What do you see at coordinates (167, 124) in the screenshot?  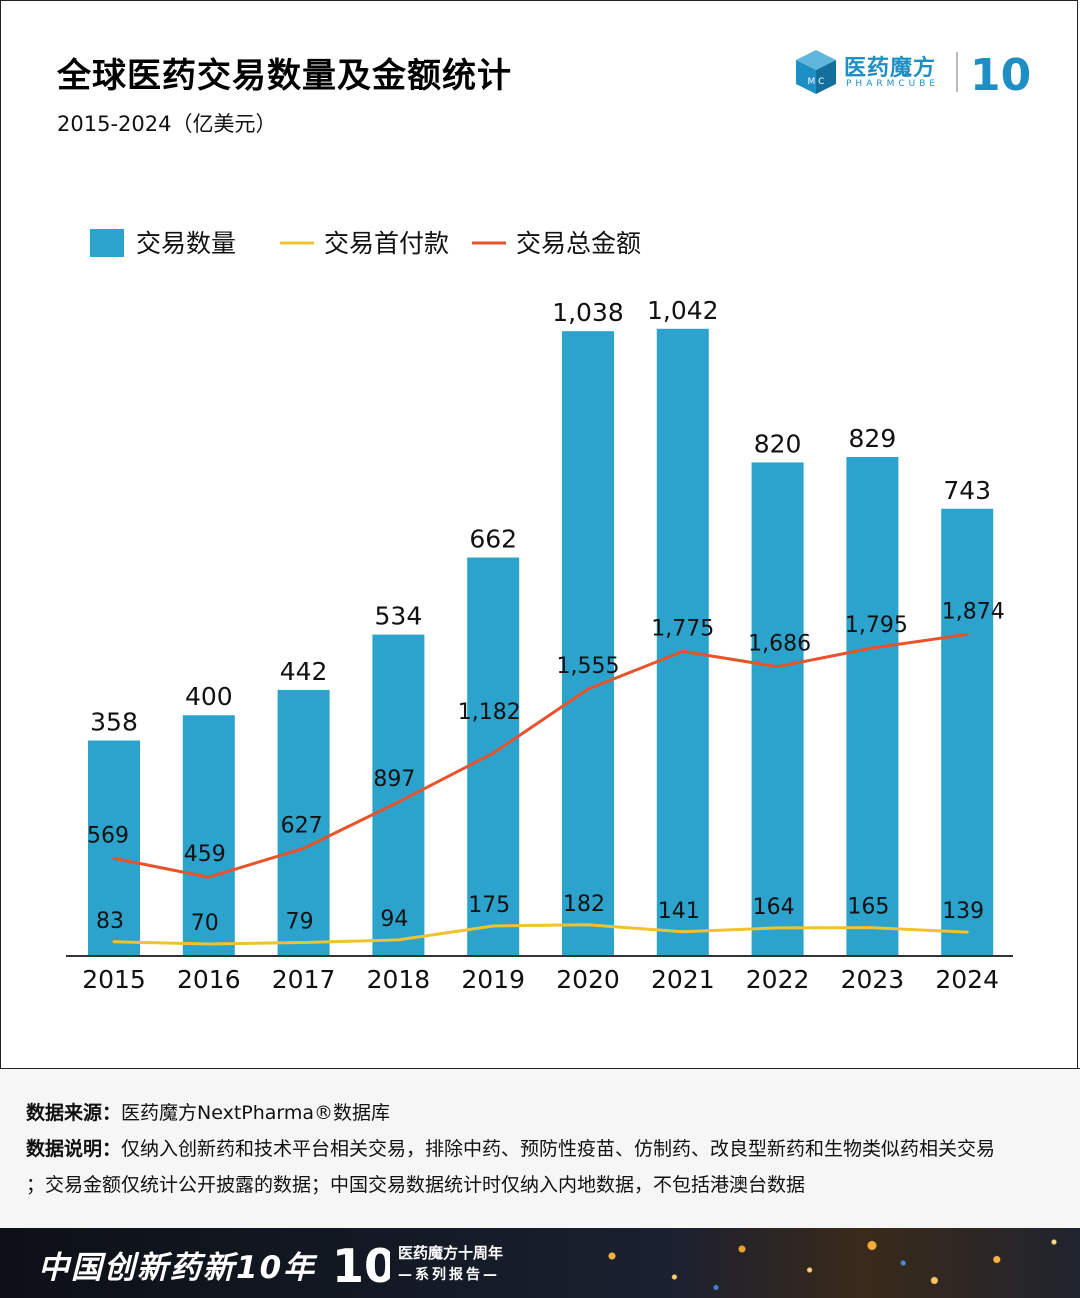 I see `page-subtitle: 2015-2024（亿美元）` at bounding box center [167, 124].